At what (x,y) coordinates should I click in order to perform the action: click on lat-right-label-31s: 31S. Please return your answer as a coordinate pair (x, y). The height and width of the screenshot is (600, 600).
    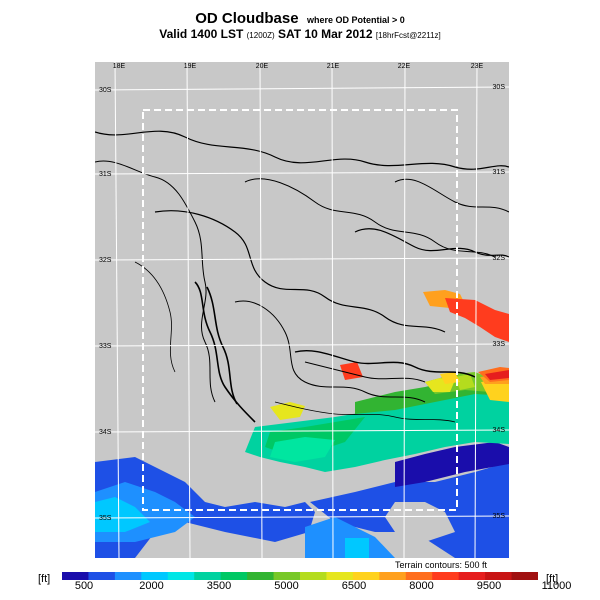
    Looking at the image, I should click on (499, 172).